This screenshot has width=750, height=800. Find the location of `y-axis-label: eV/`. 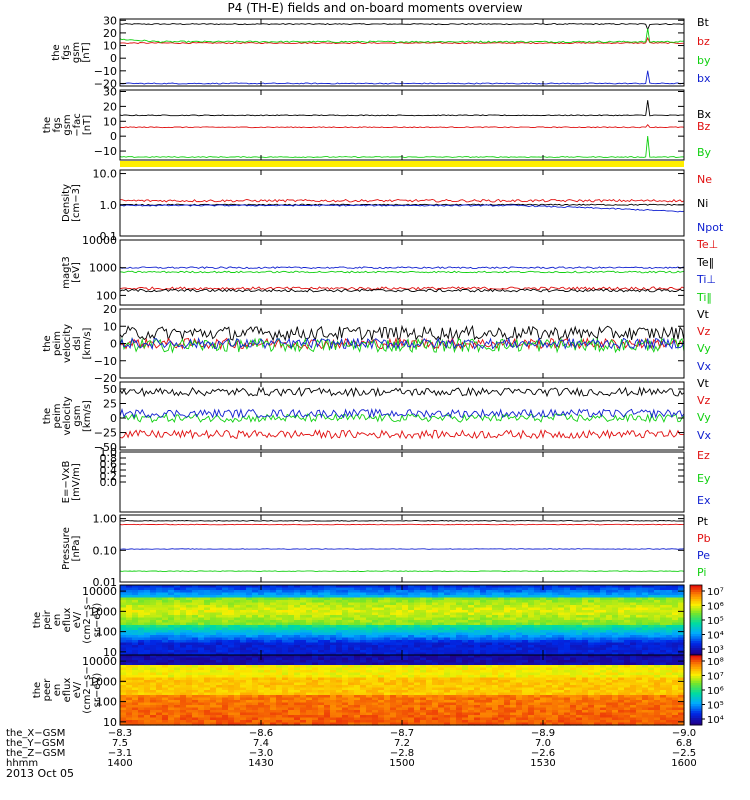

y-axis-label: eV/ is located at coordinates (77, 619).